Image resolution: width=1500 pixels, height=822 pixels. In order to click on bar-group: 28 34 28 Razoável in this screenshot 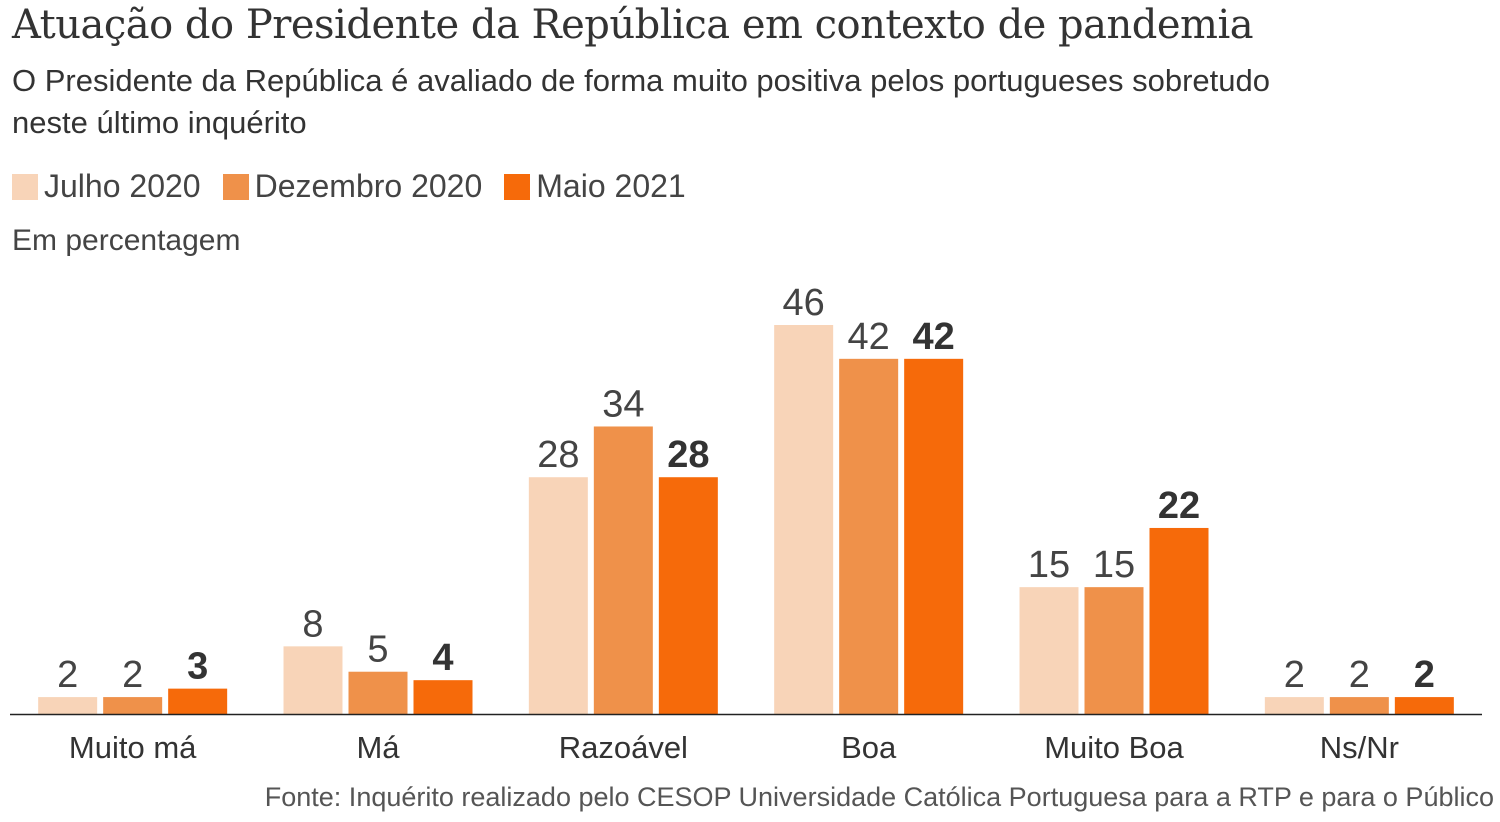, I will do `click(623, 574)`.